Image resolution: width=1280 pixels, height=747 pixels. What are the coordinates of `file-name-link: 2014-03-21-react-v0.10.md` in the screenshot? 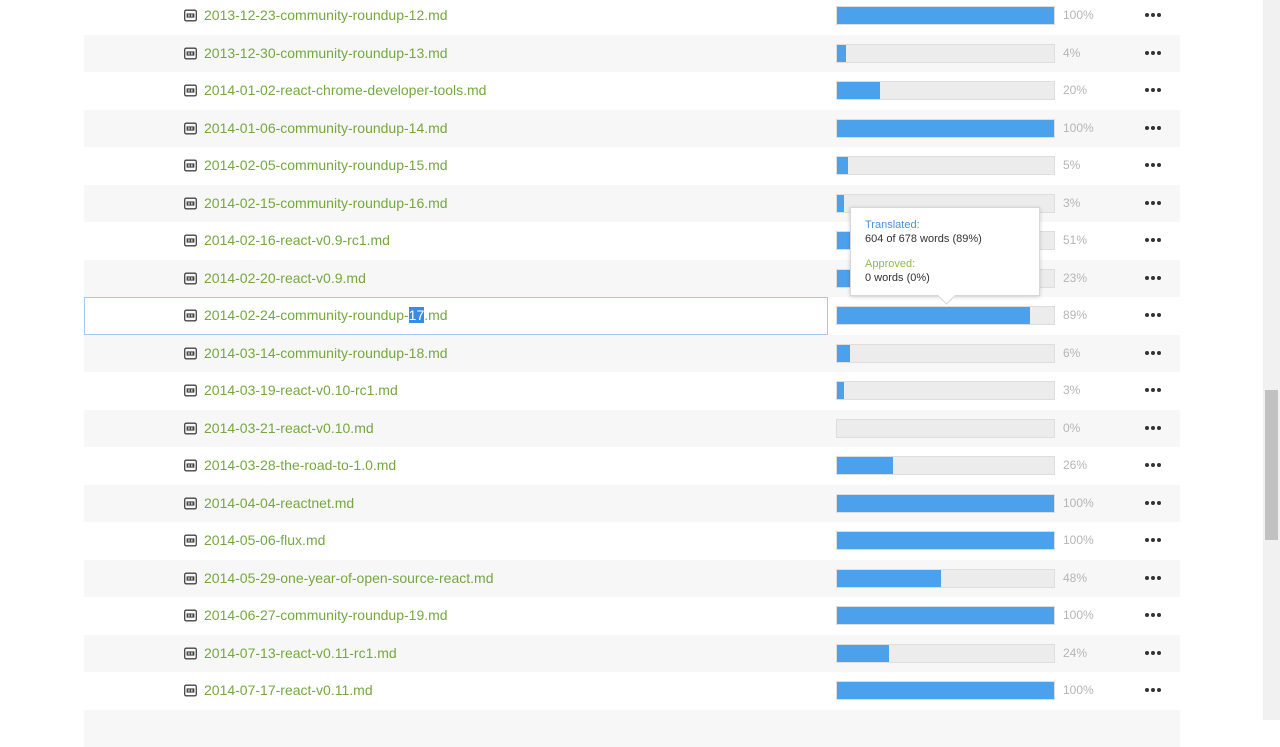 It's located at (289, 428).